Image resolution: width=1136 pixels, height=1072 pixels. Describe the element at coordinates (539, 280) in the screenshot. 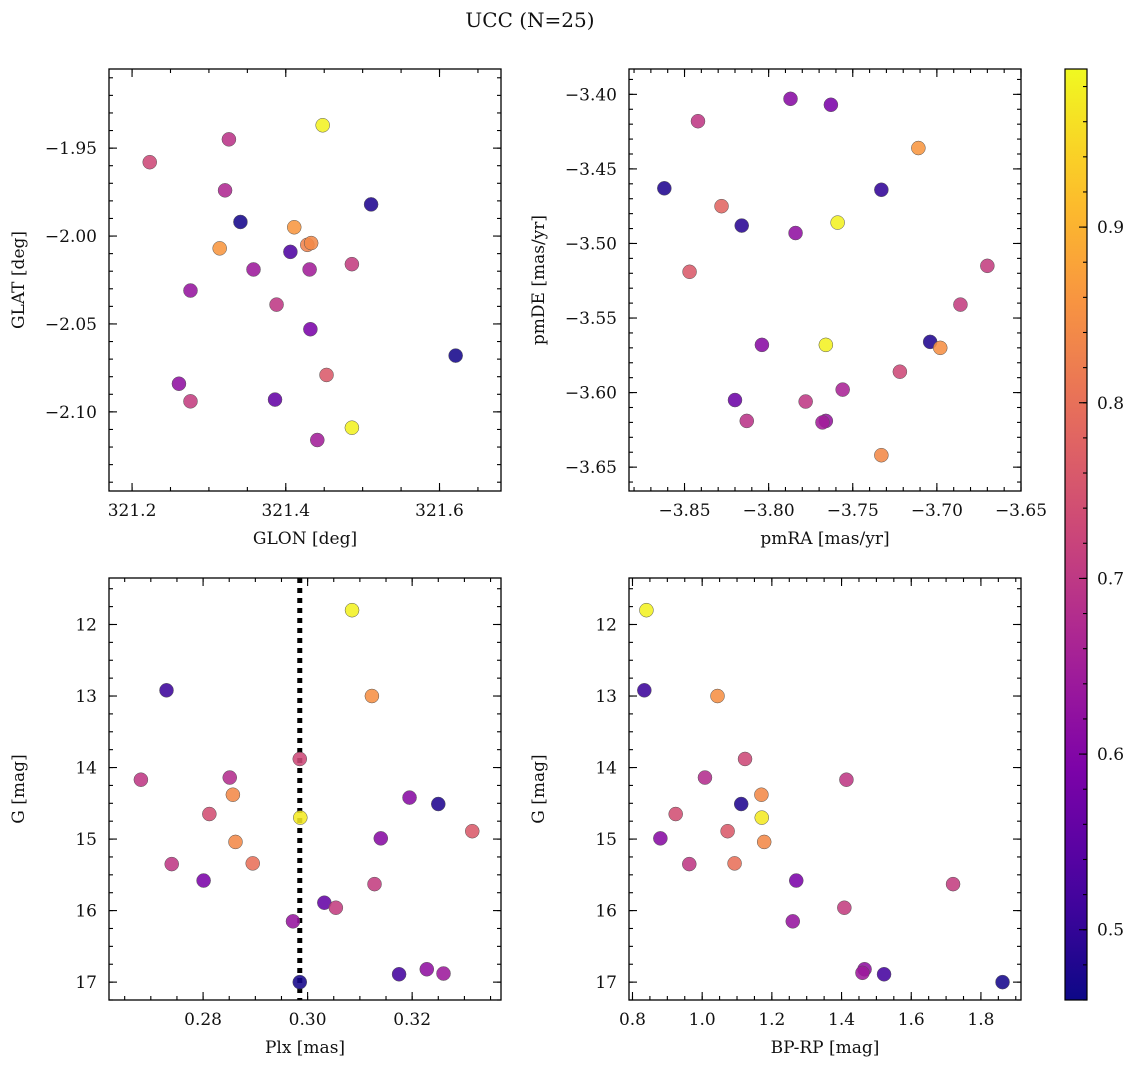

I see `y-axis-label: pmDE [mas/yr]` at that location.